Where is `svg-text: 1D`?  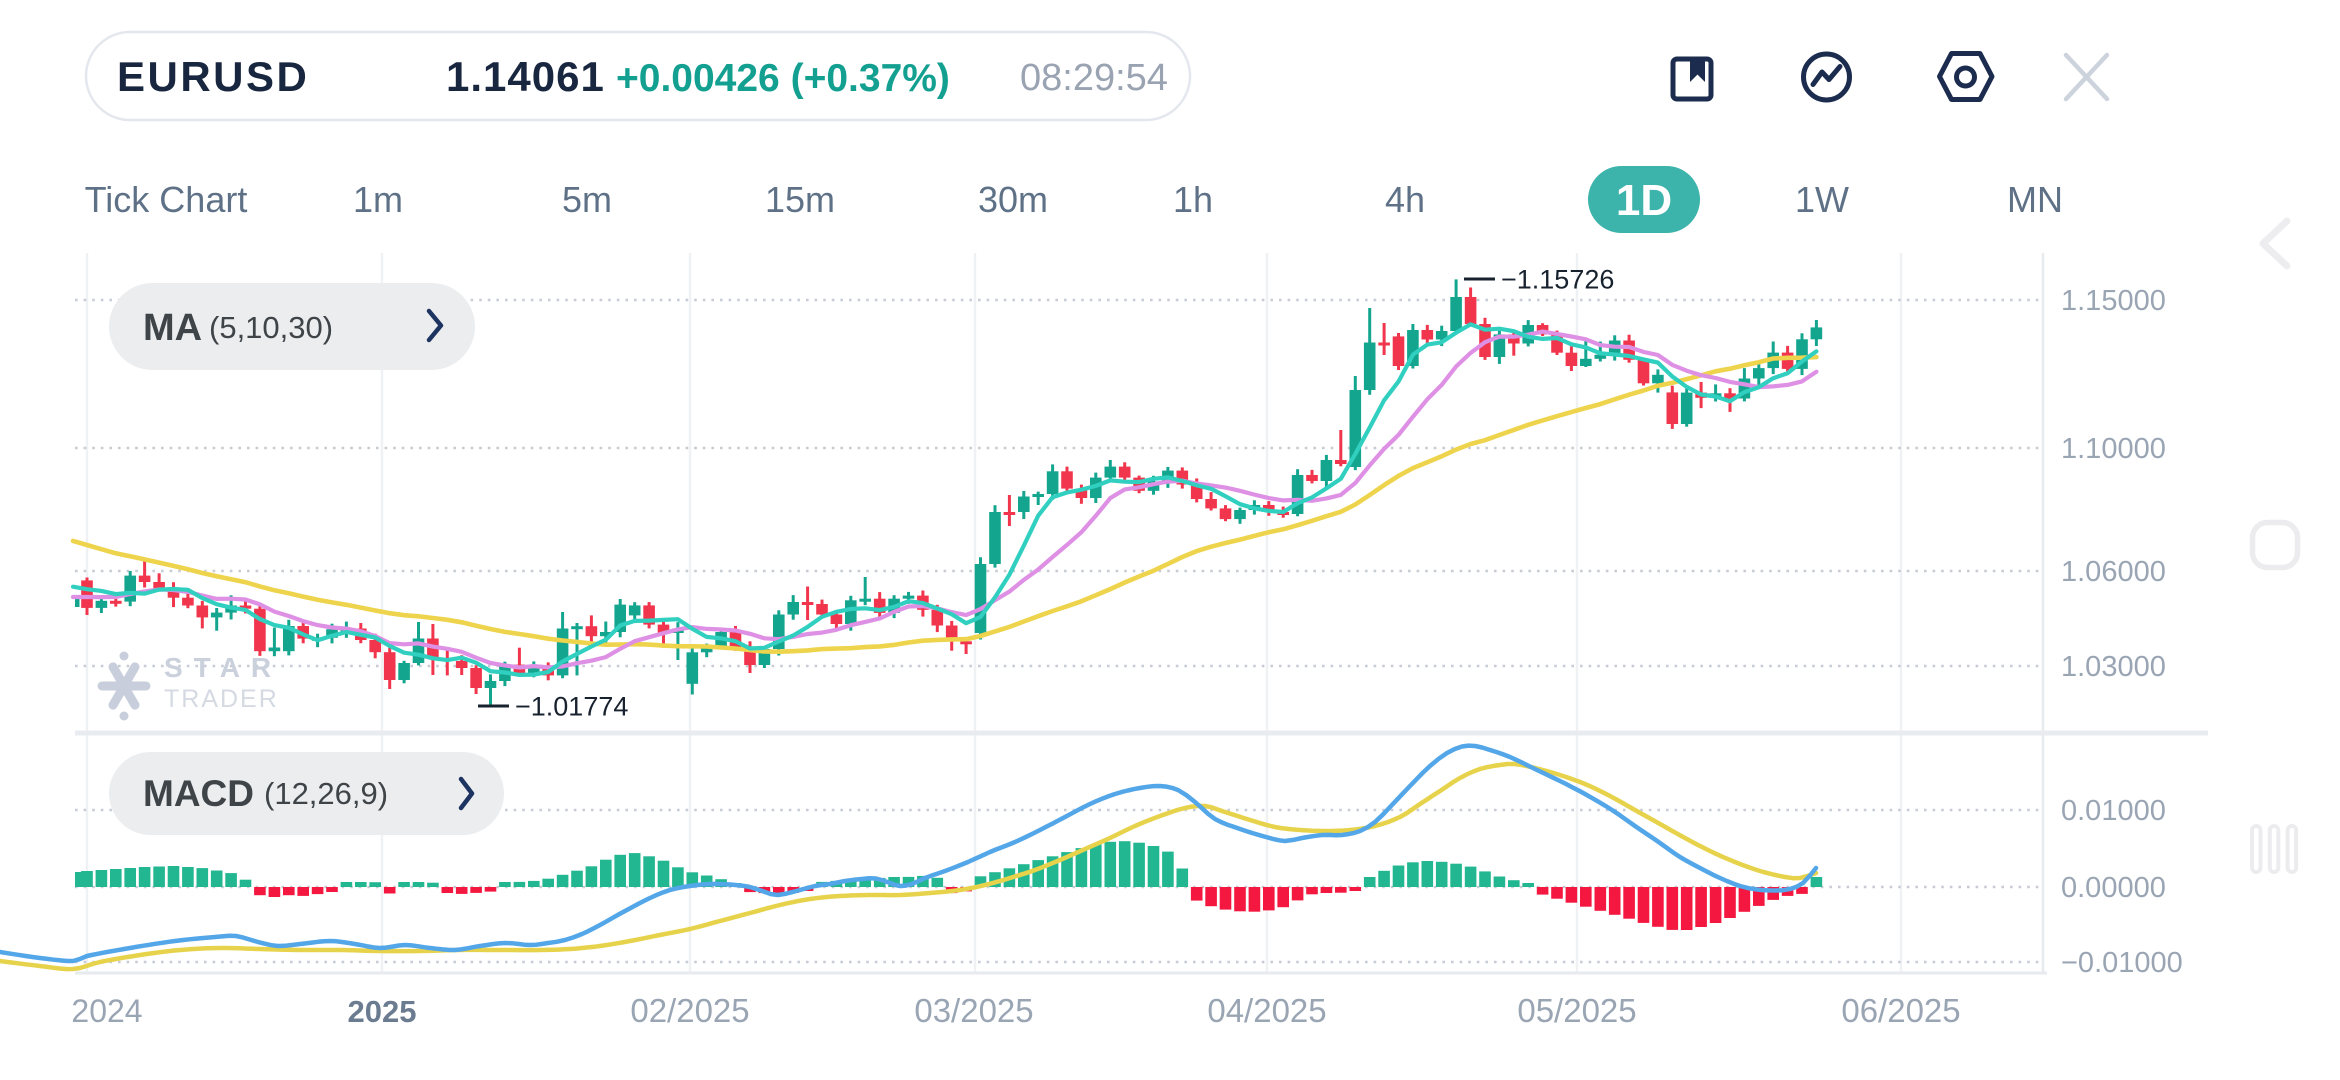
svg-text: 1D is located at coordinates (1644, 200).